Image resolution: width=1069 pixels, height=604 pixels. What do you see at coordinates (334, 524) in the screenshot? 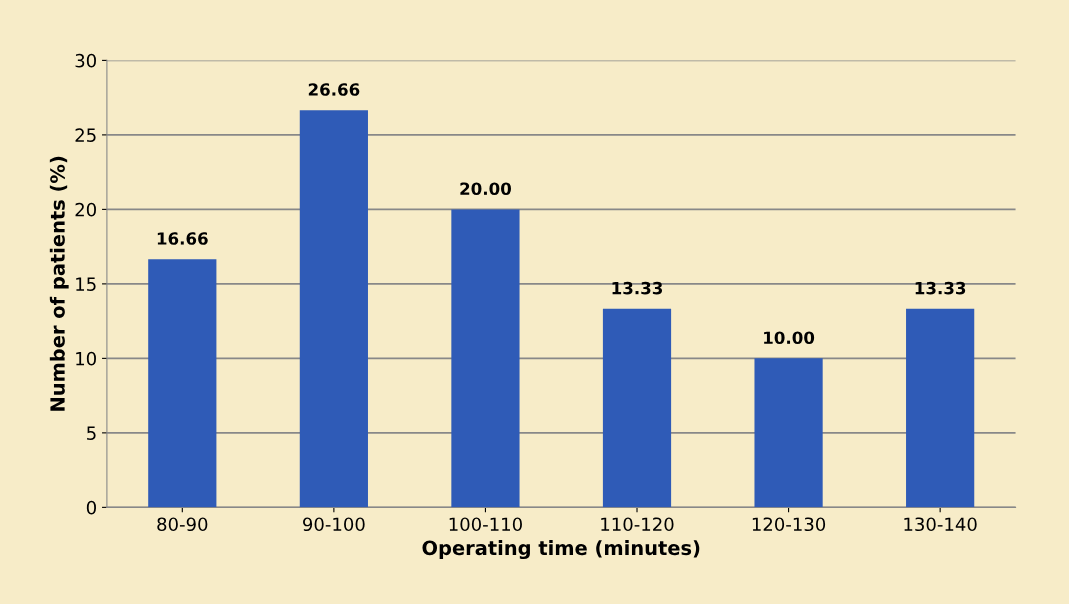
I see `x-tick-label: 90-100` at bounding box center [334, 524].